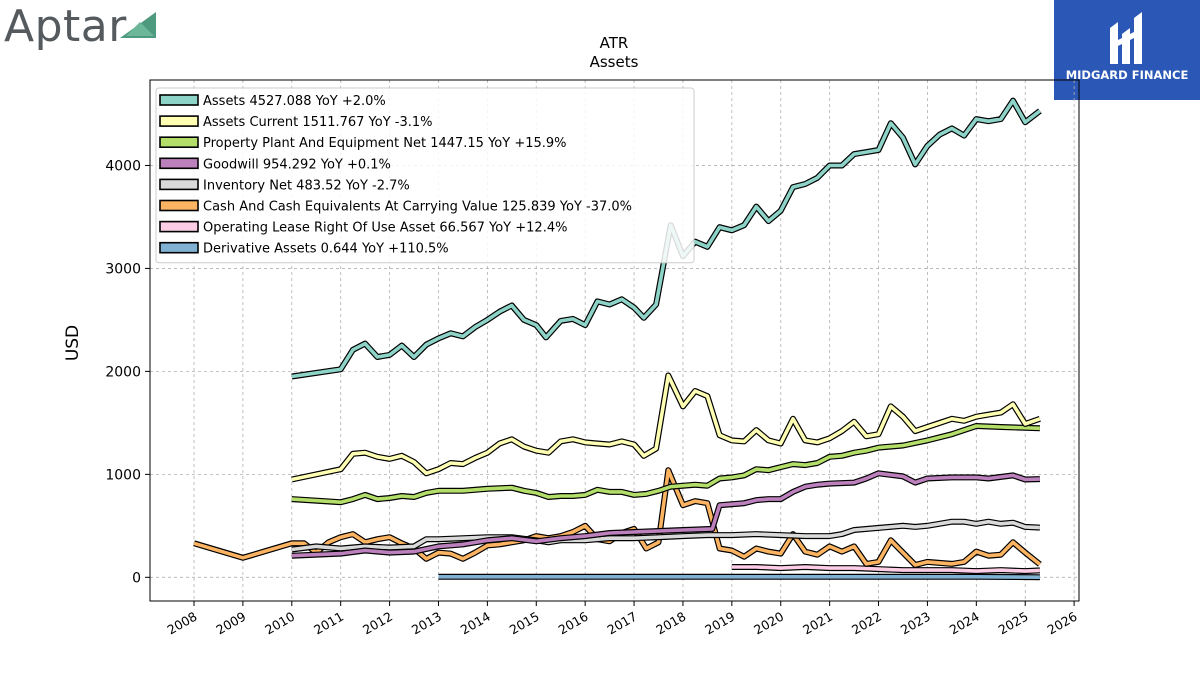 The width and height of the screenshot is (1200, 675). I want to click on aptar-logo: Aptar, so click(84, 27).